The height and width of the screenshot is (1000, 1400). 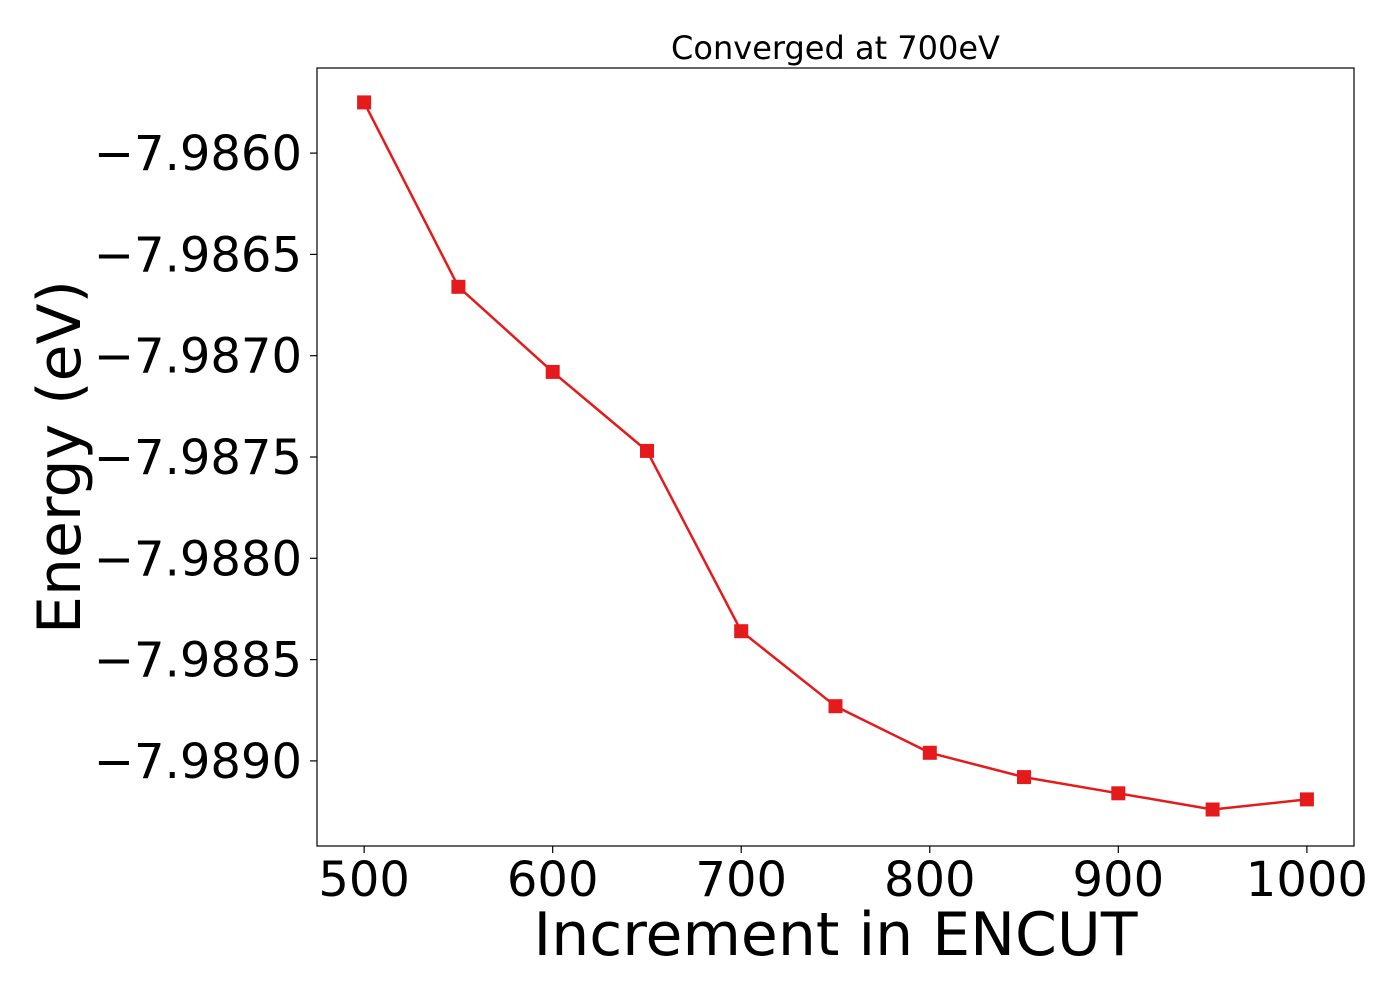 I want to click on y-tick-label: −7.9860, so click(x=198, y=154).